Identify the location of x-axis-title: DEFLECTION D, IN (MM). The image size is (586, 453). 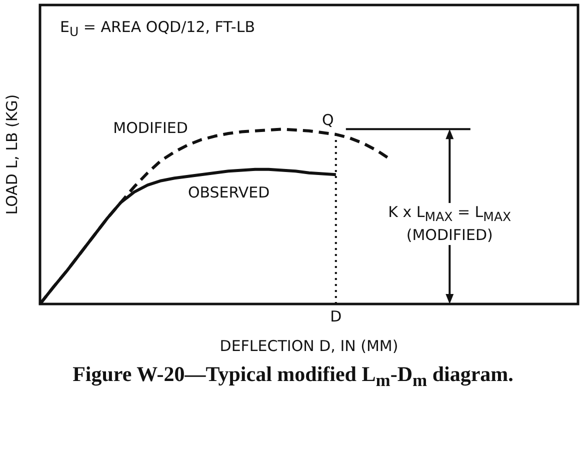
(309, 345).